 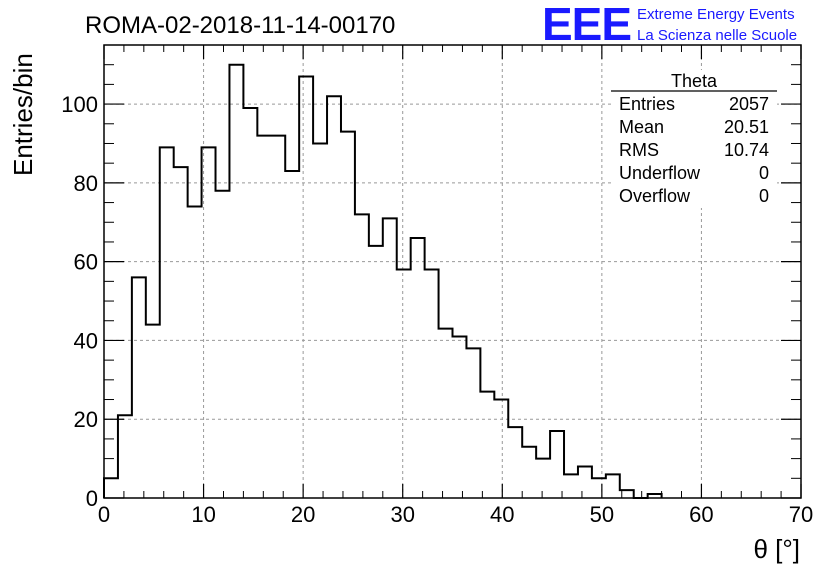 I want to click on x-tick-label: 70, so click(x=801, y=514).